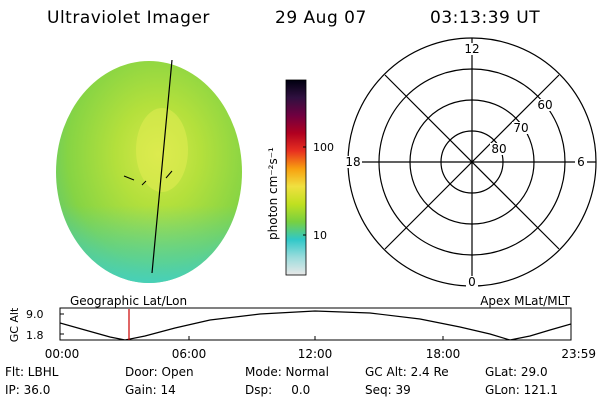 This screenshot has width=600, height=400. I want to click on info-seq: Seq: 39, so click(388, 390).